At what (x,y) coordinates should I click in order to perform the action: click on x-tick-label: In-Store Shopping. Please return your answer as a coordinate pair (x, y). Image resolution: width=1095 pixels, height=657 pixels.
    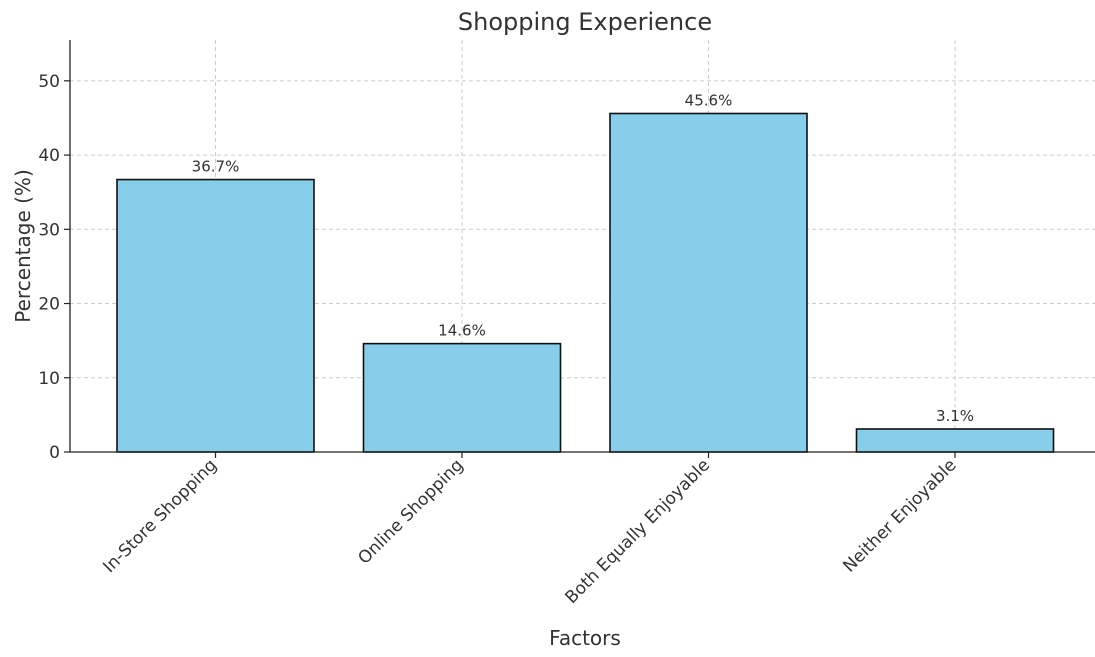
    Looking at the image, I should click on (160, 516).